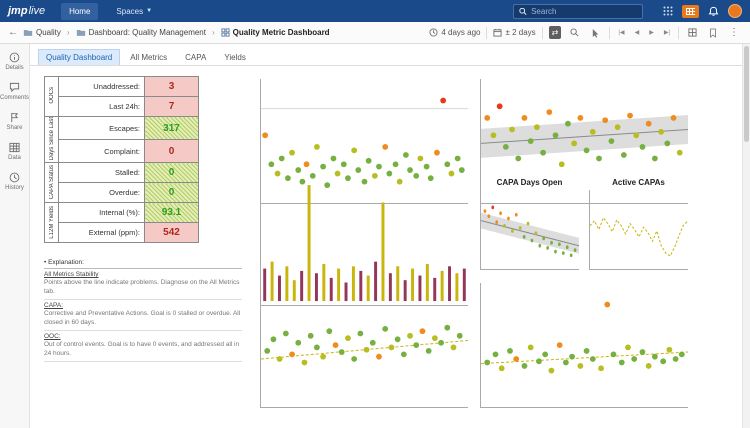 The width and height of the screenshot is (750, 428). I want to click on pointer-tool-button, so click(595, 33).